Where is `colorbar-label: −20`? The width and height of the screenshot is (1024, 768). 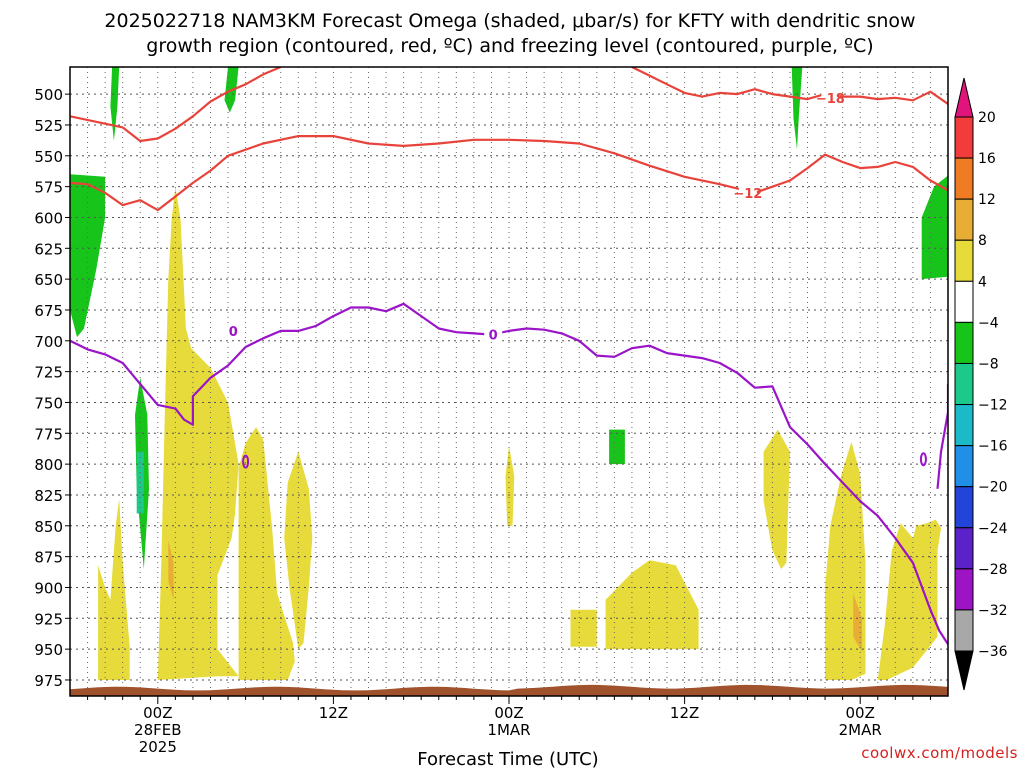 colorbar-label: −20 is located at coordinates (993, 488).